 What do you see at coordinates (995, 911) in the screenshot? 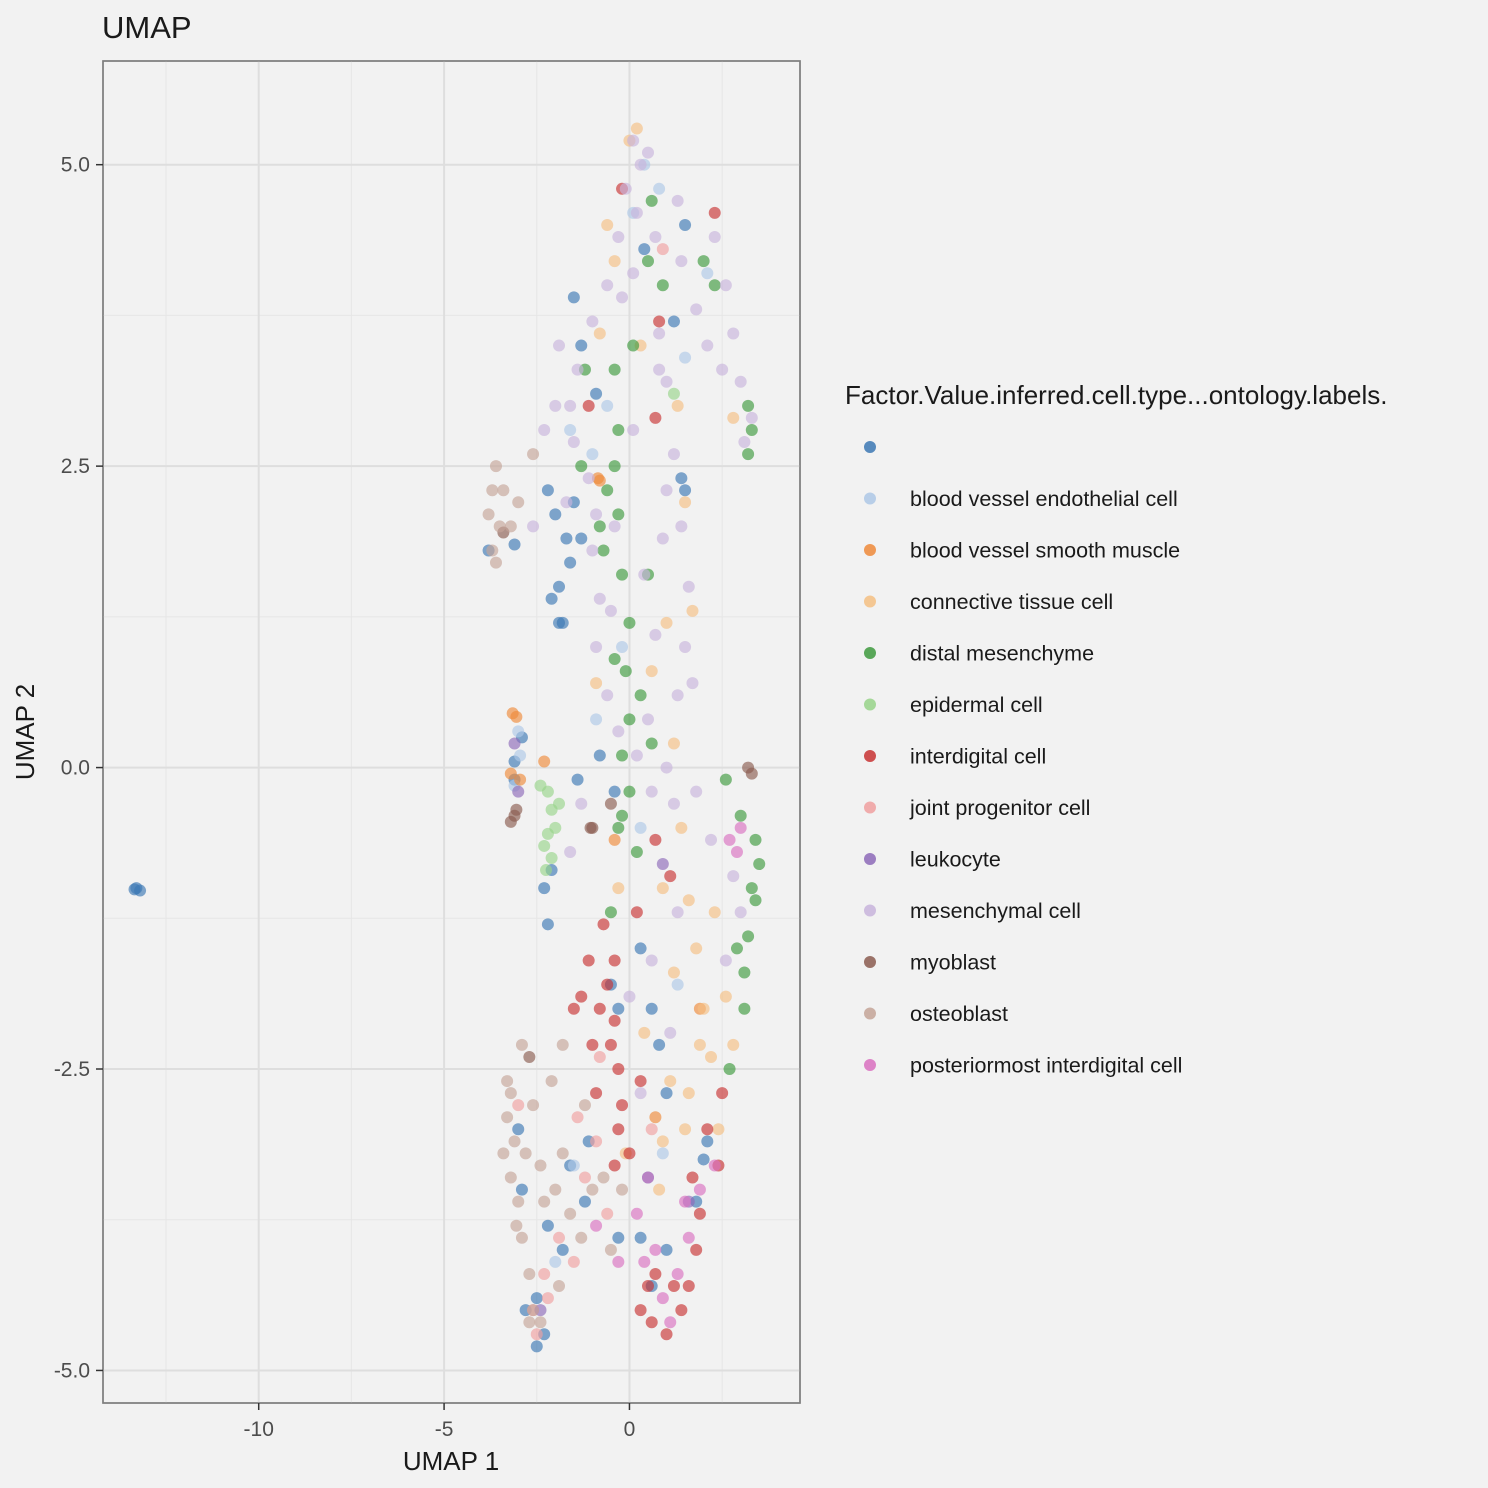
I see `legend-label: mesenchymal cell` at bounding box center [995, 911].